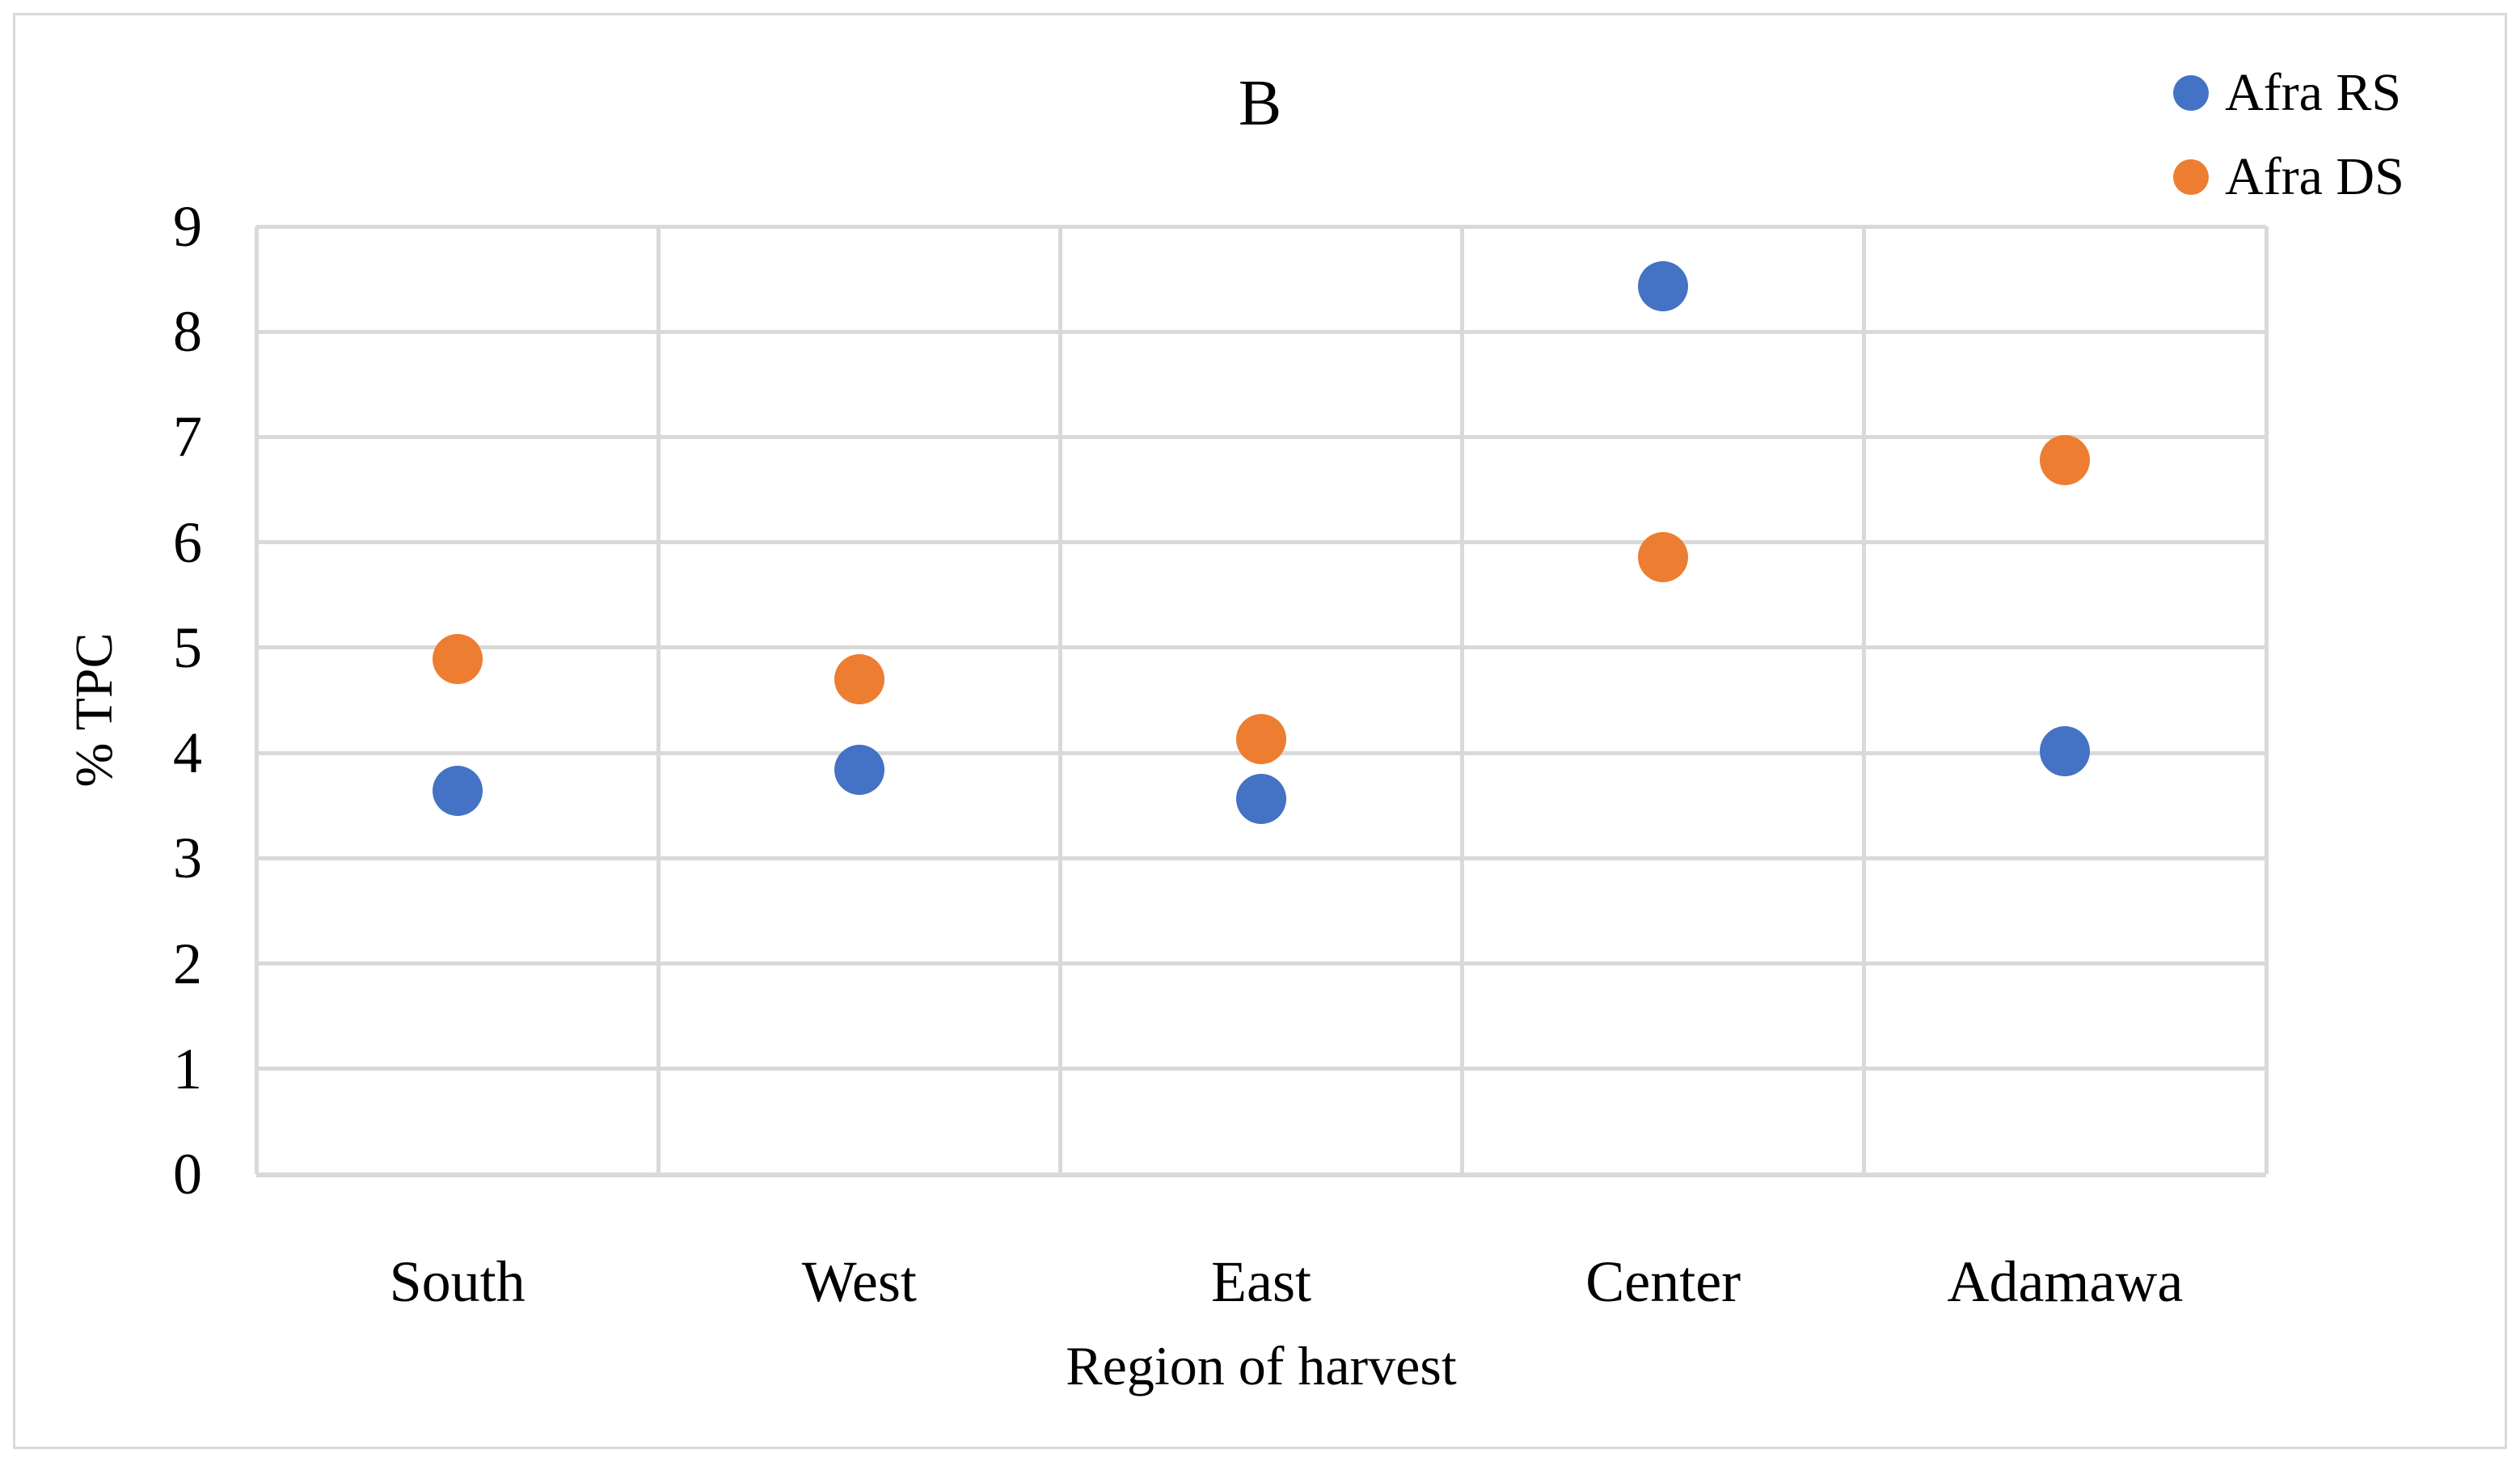 This screenshot has width=2520, height=1462. I want to click on data-point-afra-rs-adamawa, so click(2066, 750).